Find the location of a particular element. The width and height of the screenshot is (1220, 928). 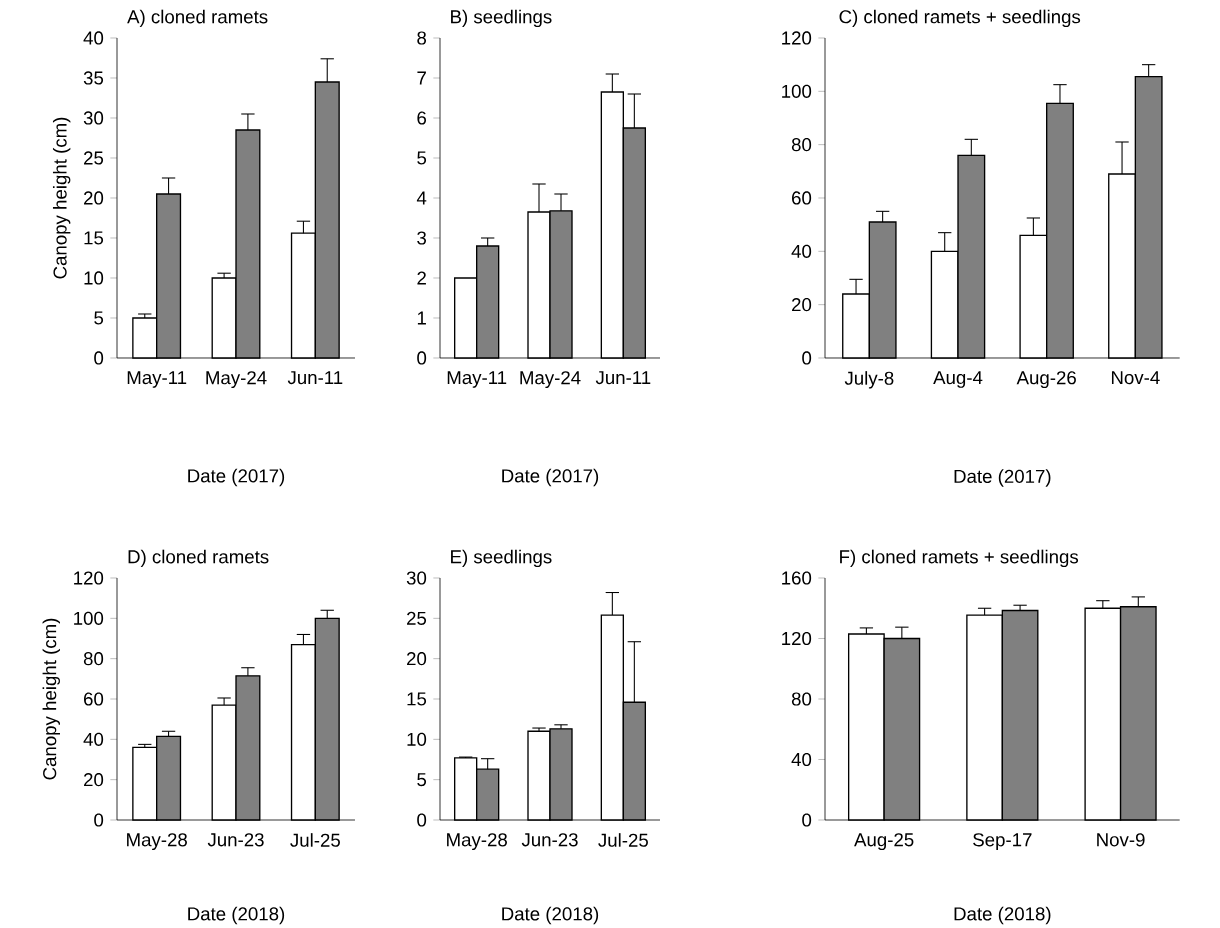

y-tick-label: 160 is located at coordinates (797, 578).